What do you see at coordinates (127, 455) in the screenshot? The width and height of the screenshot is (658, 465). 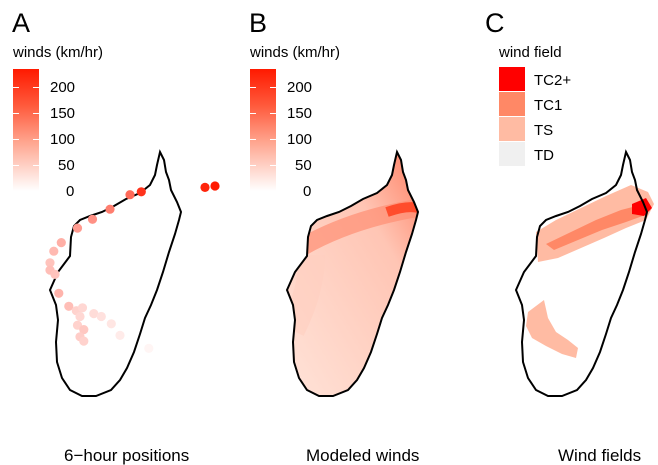 I see `panel-caption: 6−hour positions` at bounding box center [127, 455].